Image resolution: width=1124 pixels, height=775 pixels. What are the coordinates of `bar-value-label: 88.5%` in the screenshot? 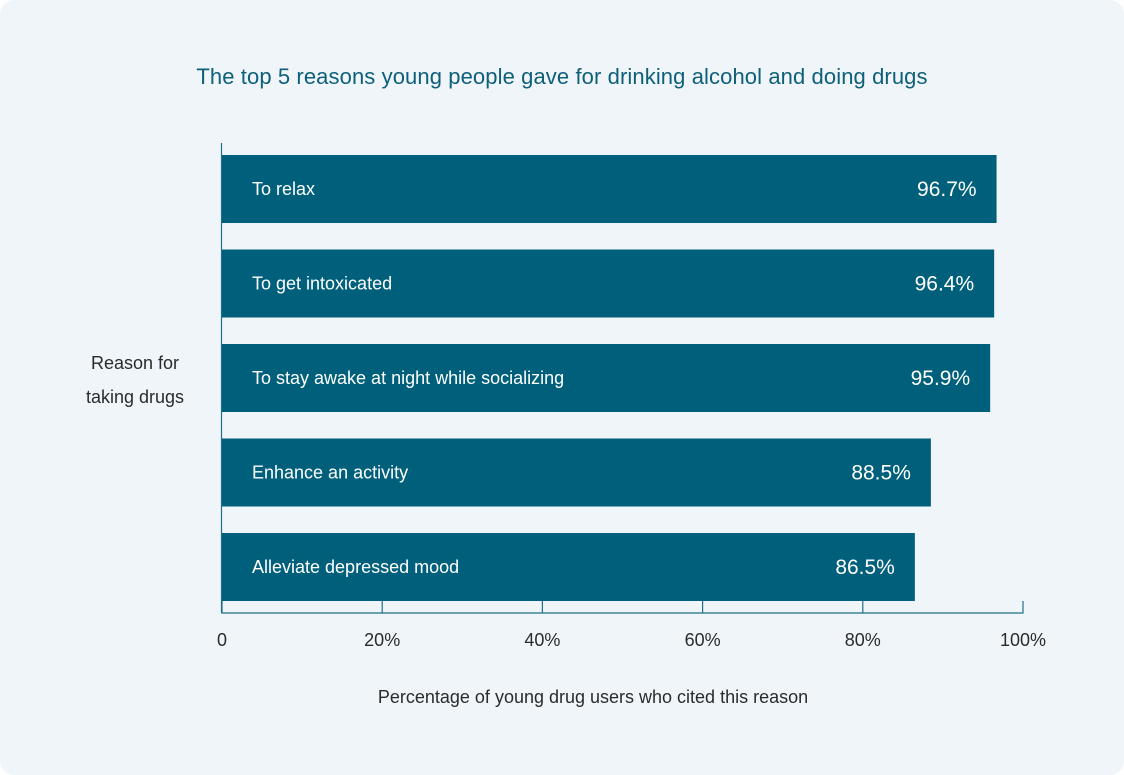 It's located at (881, 473).